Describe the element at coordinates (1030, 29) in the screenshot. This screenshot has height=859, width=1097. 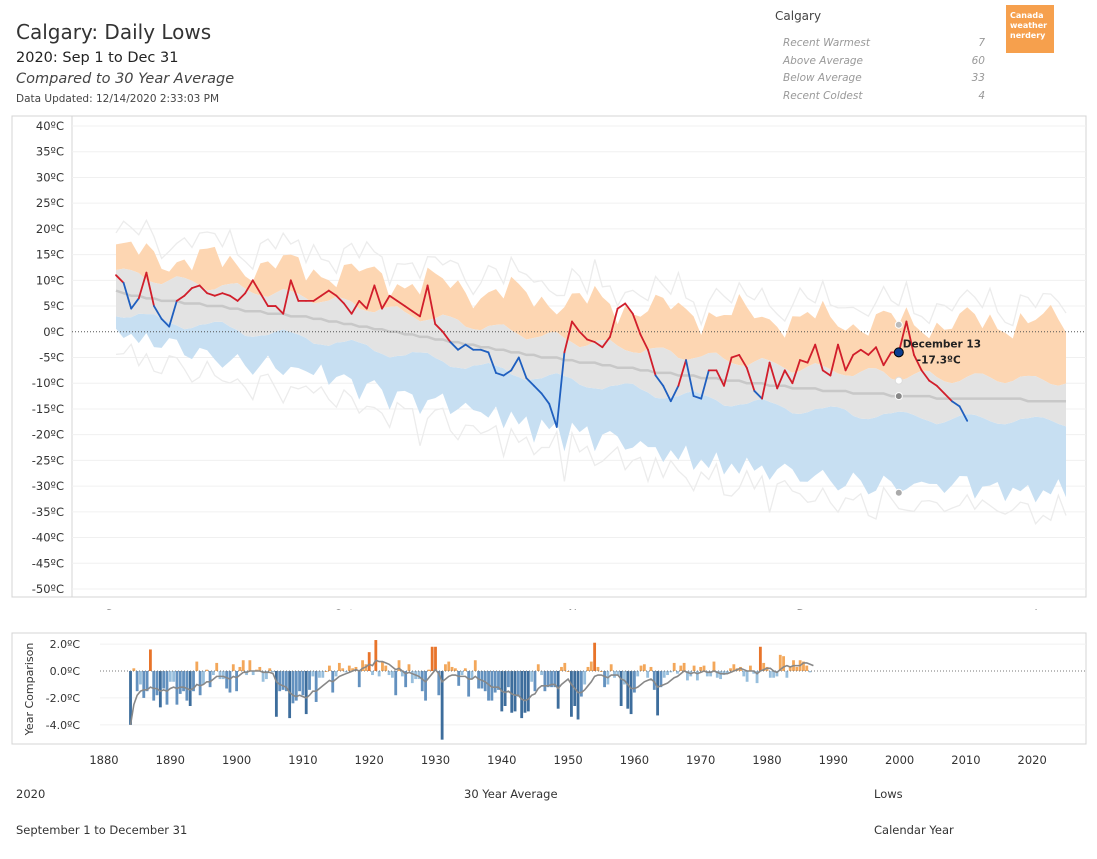
I see `canada-weather-nerdery-logo: Canada weather nerdery` at that location.